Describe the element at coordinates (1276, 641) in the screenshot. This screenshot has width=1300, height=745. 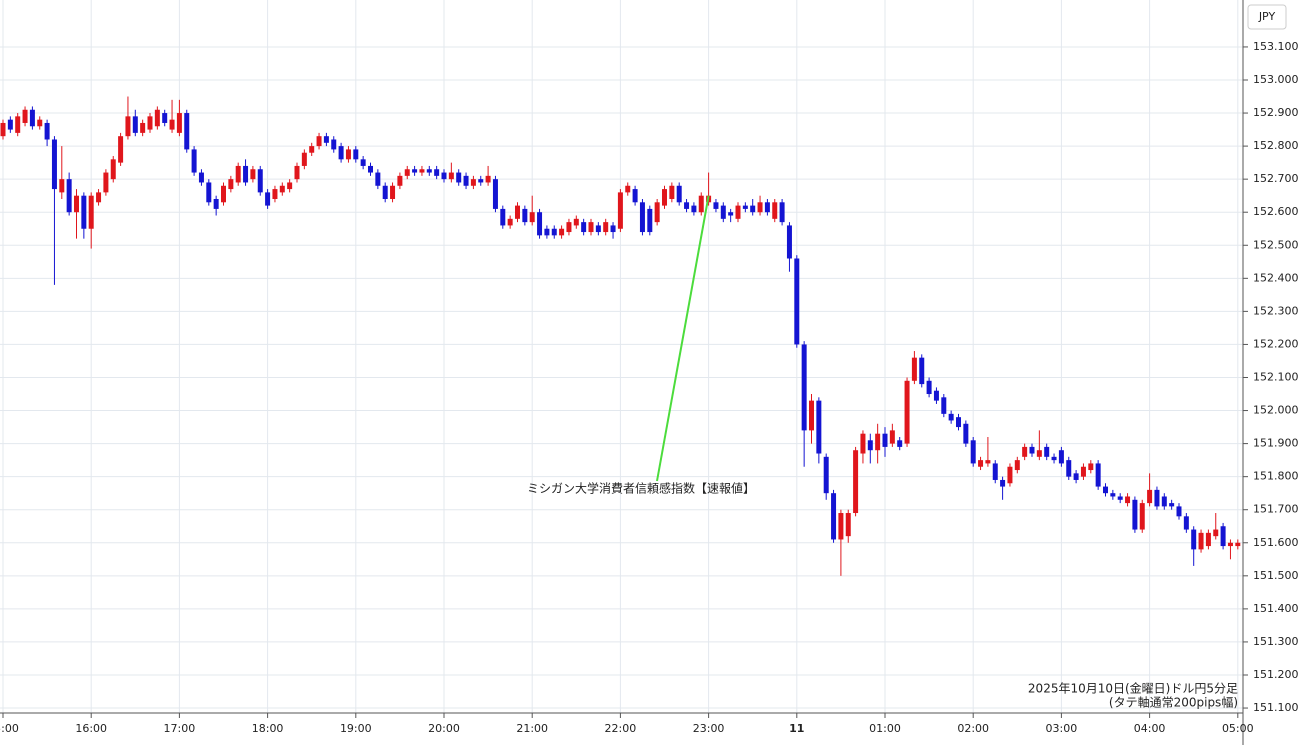
I see `y-tick-label: 151.300` at that location.